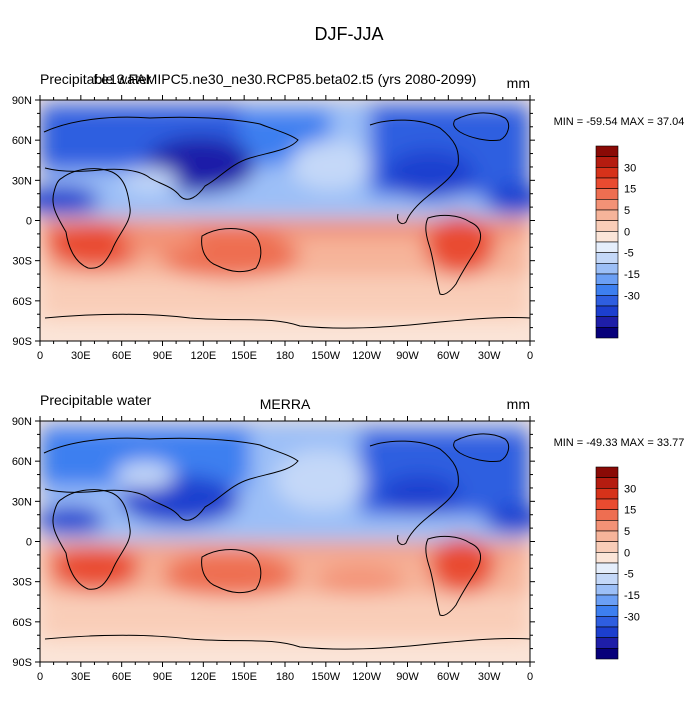 The width and height of the screenshot is (700, 705). I want to click on lon-tick-label: 60W, so click(448, 677).